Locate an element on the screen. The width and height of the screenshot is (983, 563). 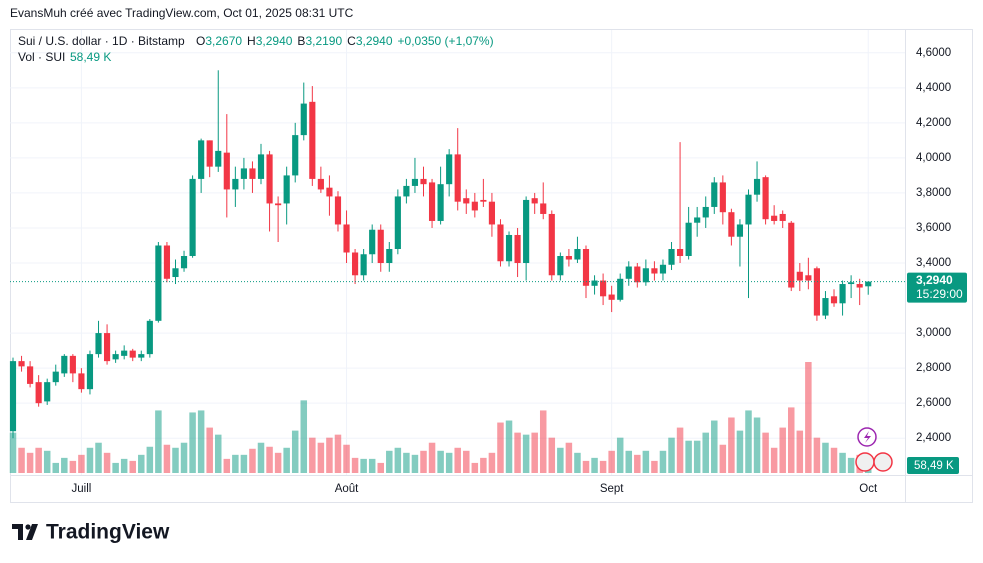
logo-dot is located at coordinates (28, 527).